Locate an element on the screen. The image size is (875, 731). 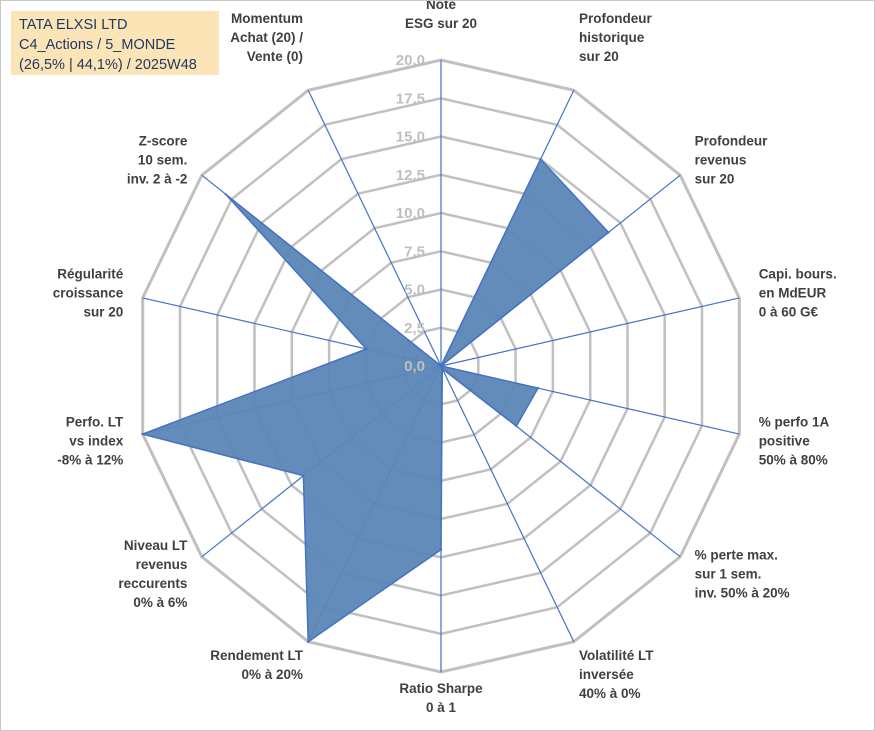
axis-label: reccurents is located at coordinates (152, 583).